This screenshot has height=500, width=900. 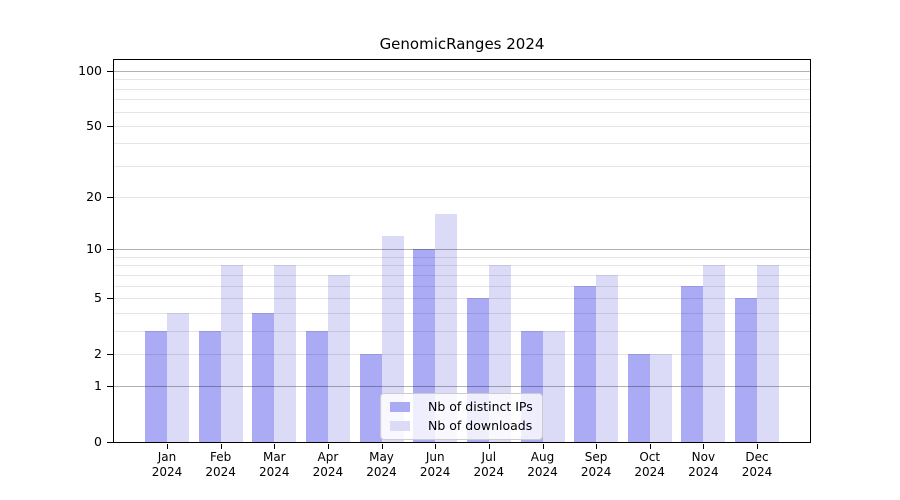 I want to click on y-tick-label: 20, so click(x=94, y=197).